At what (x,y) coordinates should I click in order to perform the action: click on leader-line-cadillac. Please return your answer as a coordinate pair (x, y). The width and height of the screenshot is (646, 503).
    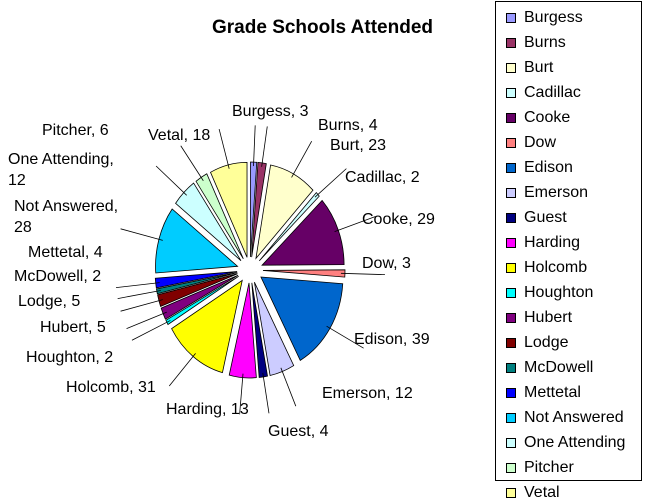
    Looking at the image, I should click on (330, 183).